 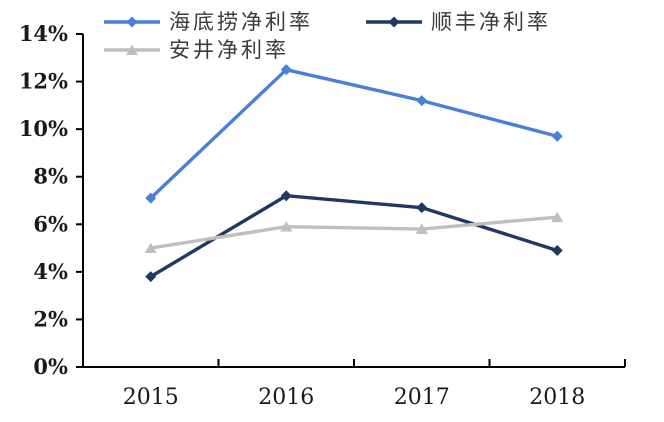 I want to click on x-axis-category-label: 2017, so click(x=422, y=397).